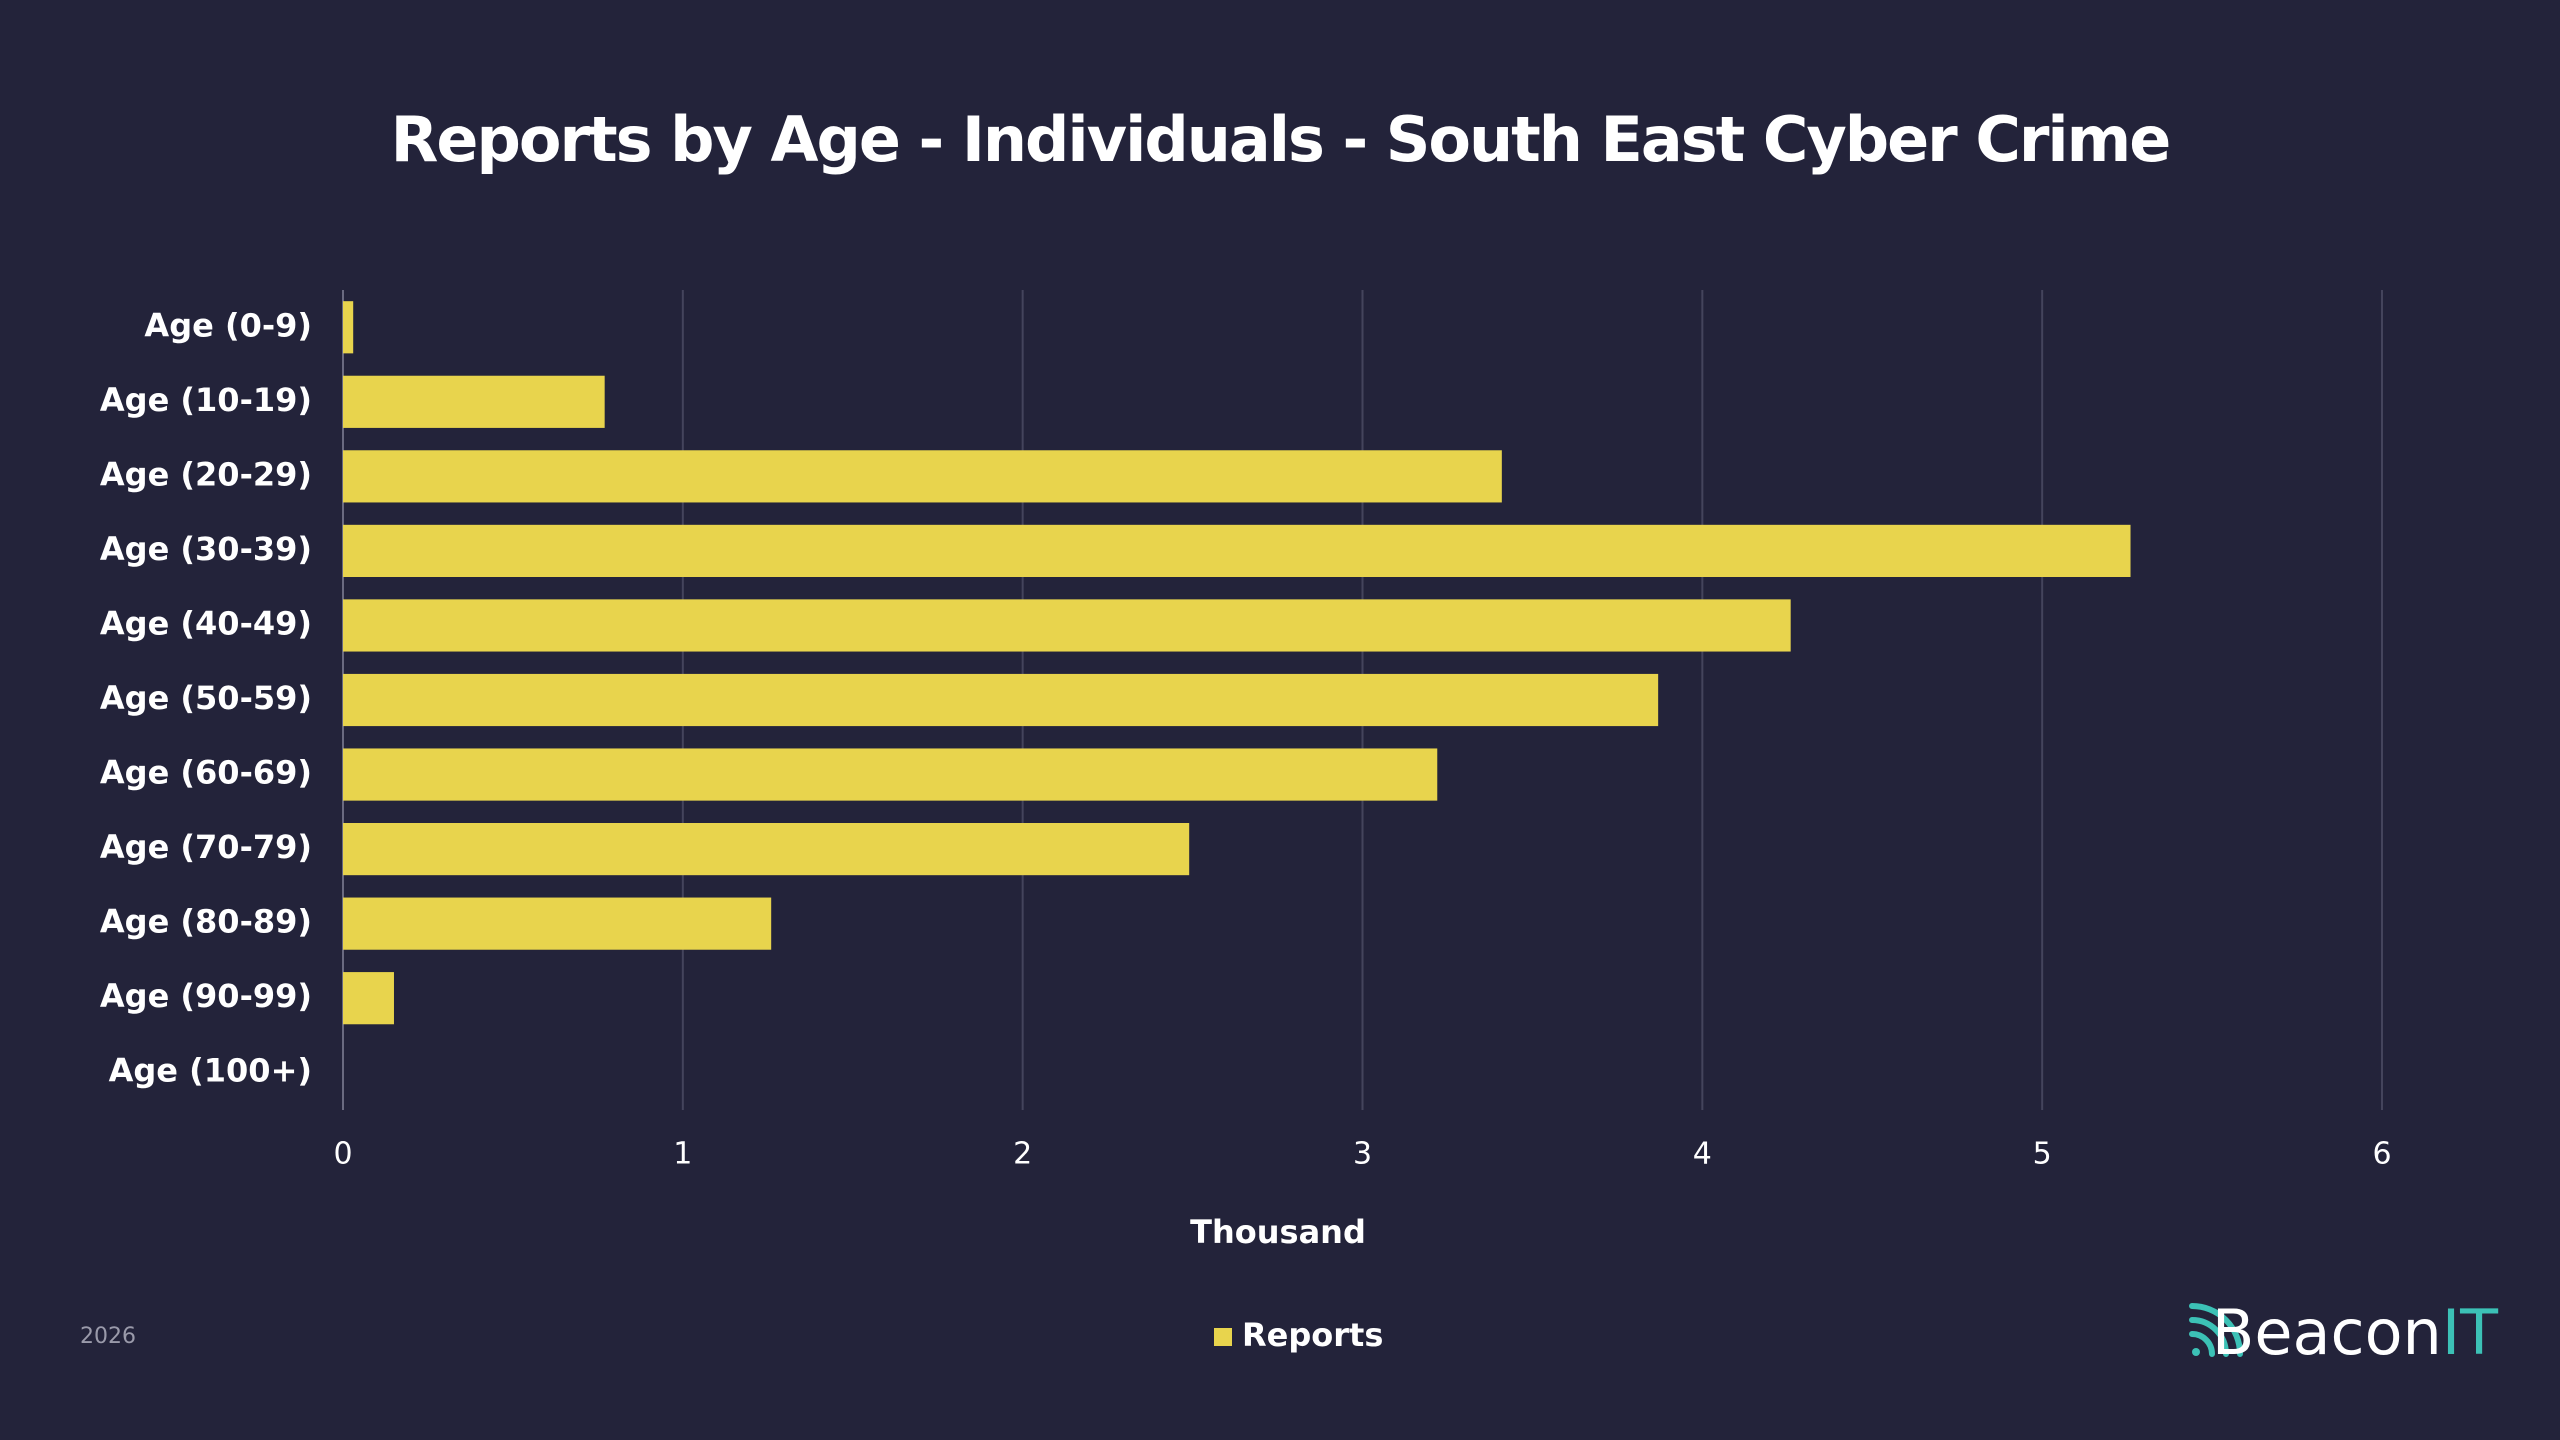  What do you see at coordinates (2042, 1154) in the screenshot?
I see `x-tick-label: 5` at bounding box center [2042, 1154].